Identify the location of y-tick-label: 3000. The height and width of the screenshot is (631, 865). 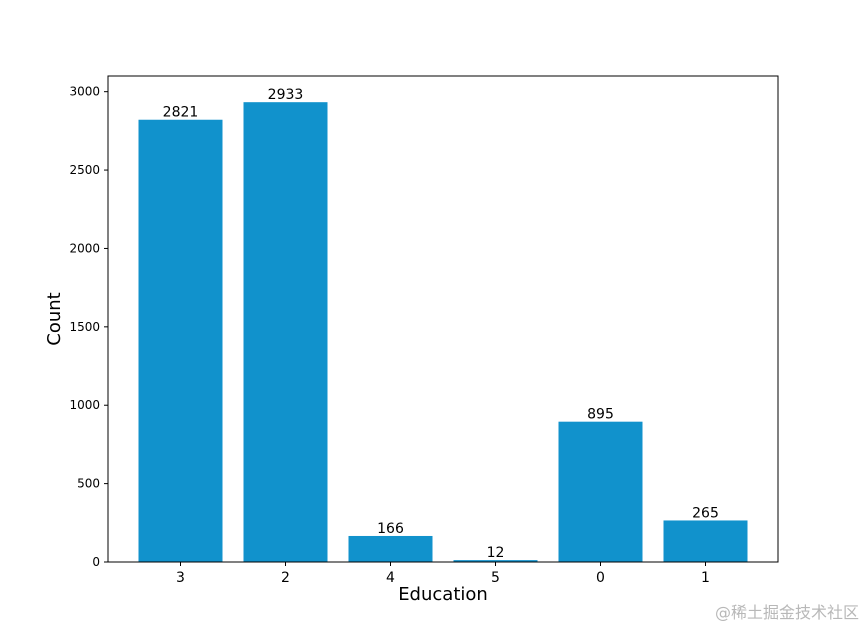
(84, 92).